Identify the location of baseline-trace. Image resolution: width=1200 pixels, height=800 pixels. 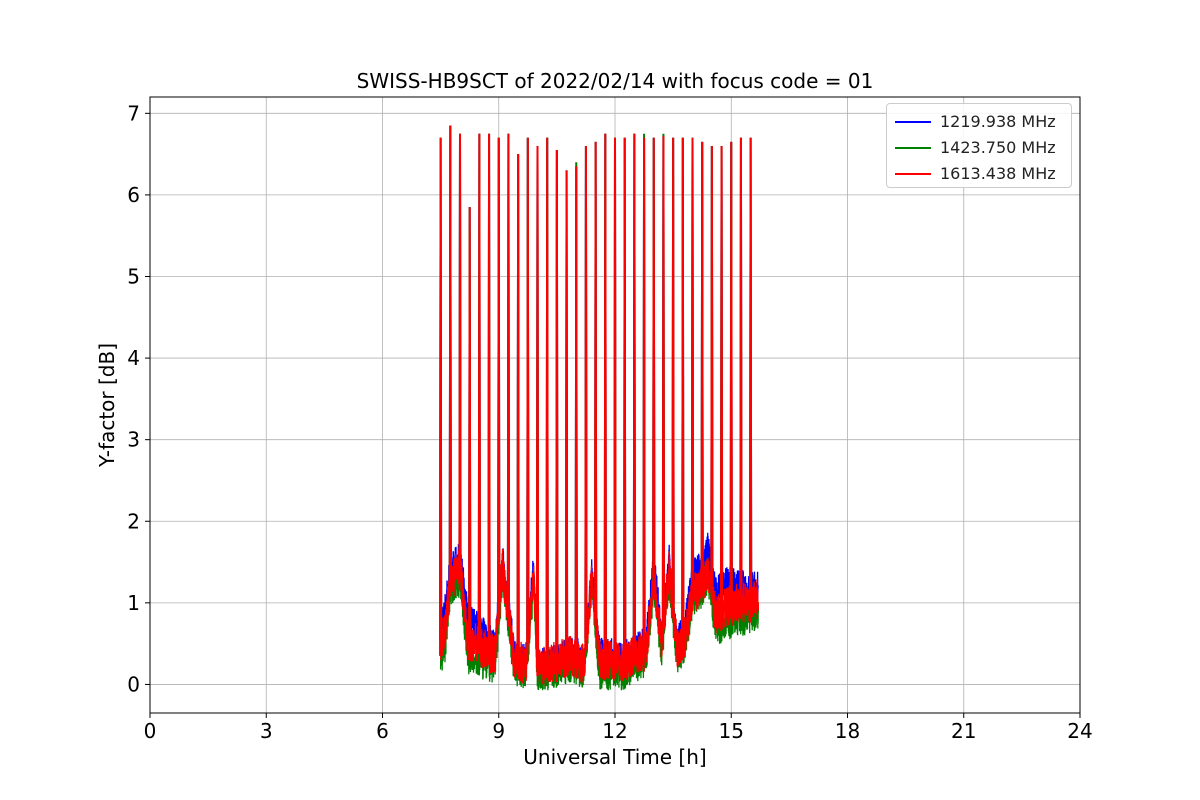
(599, 617).